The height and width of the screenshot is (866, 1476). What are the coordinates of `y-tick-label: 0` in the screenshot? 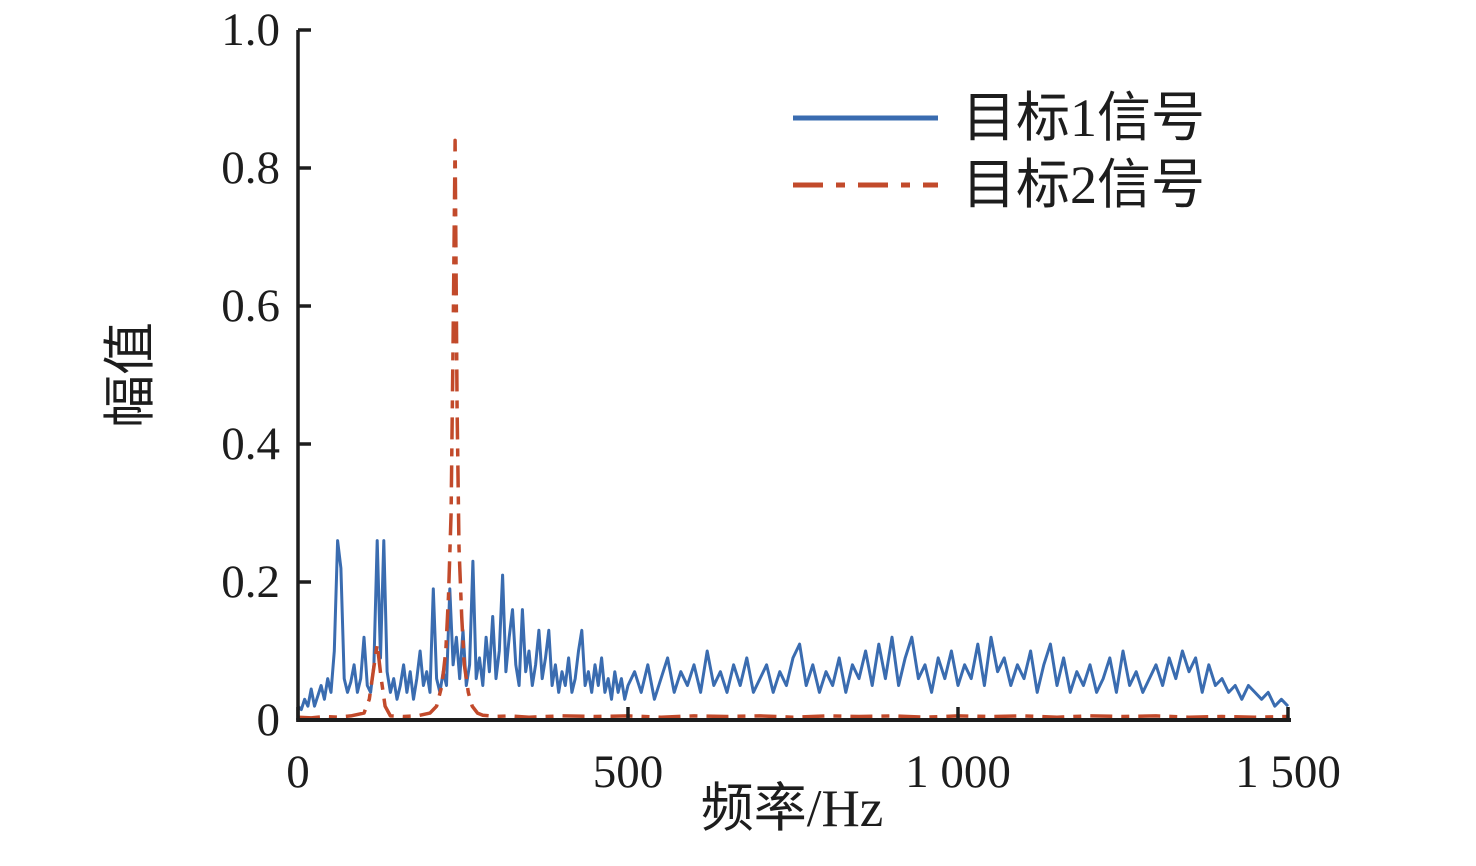 It's located at (269, 720).